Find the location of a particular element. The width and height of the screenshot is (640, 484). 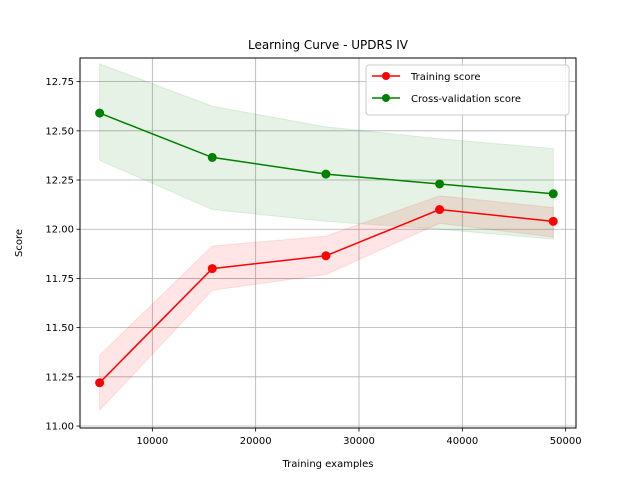

y-tick-label: 11.25 is located at coordinates (59, 377).